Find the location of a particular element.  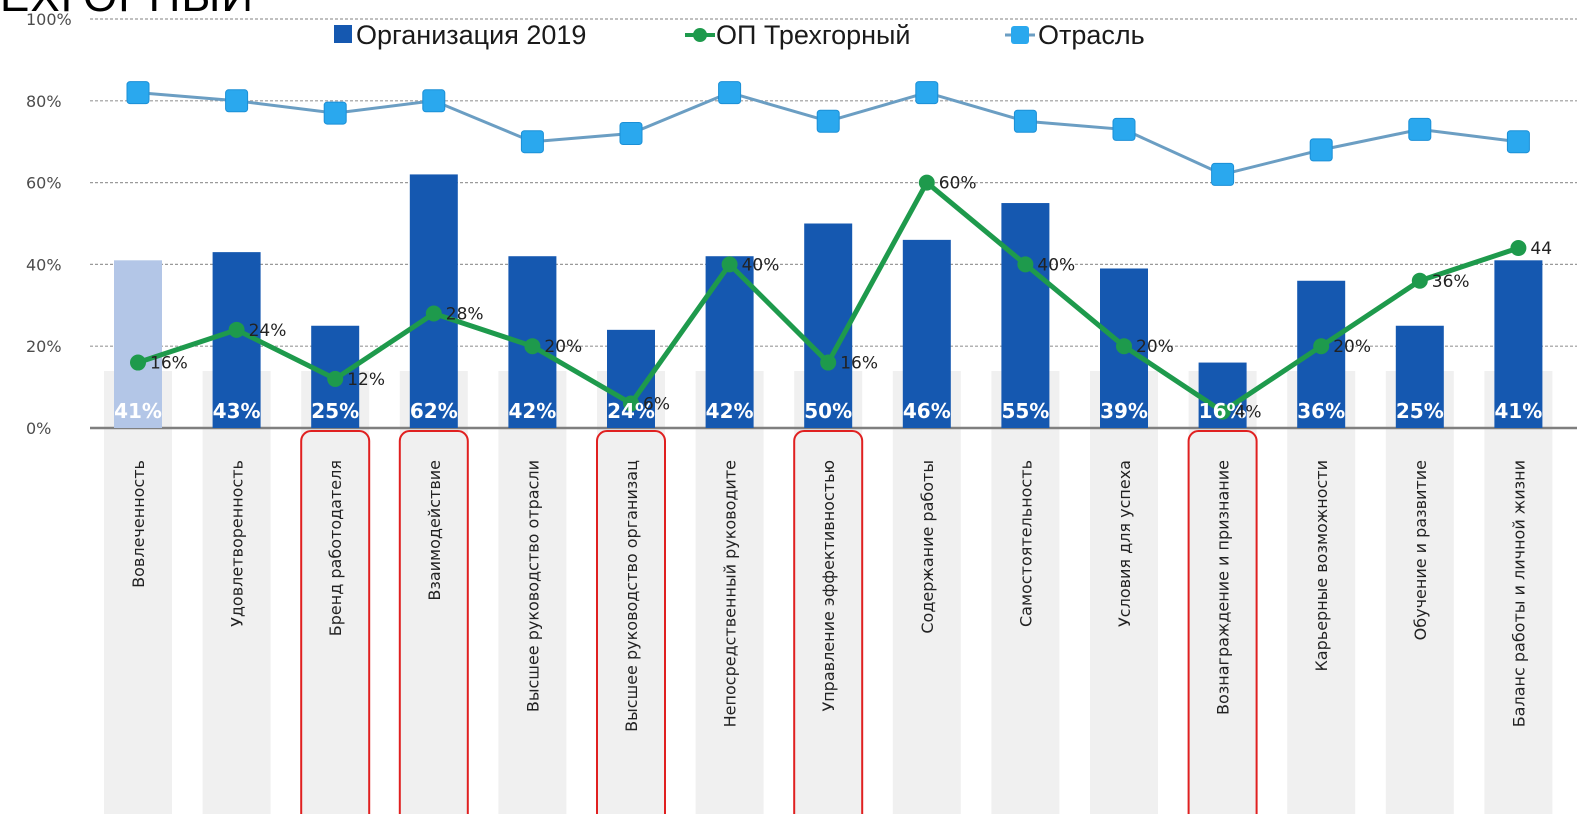

category-label-group: Карьерные возможности is located at coordinates (1321, 566).